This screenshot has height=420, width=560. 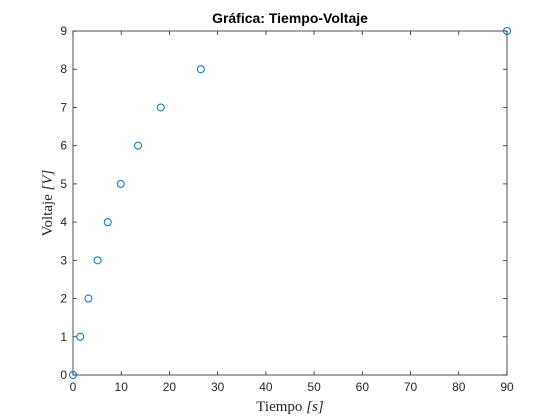 What do you see at coordinates (122, 387) in the screenshot?
I see `x-tick-label: 10` at bounding box center [122, 387].